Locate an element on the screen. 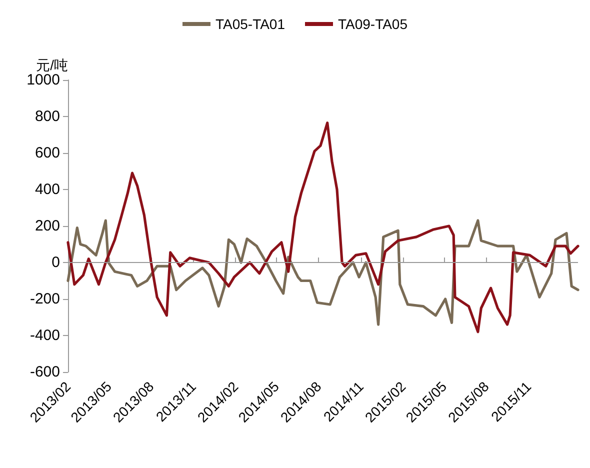  y-tick-label: 400 is located at coordinates (47, 189).